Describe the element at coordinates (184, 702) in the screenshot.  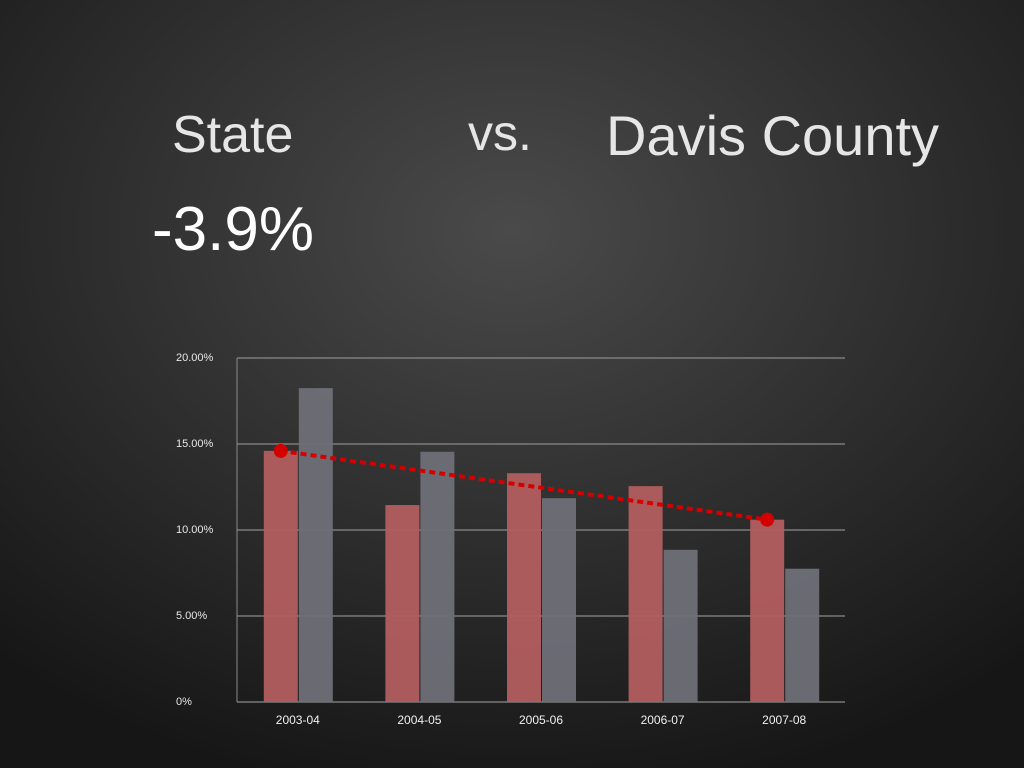
I see `y-tick-label: 0%` at that location.